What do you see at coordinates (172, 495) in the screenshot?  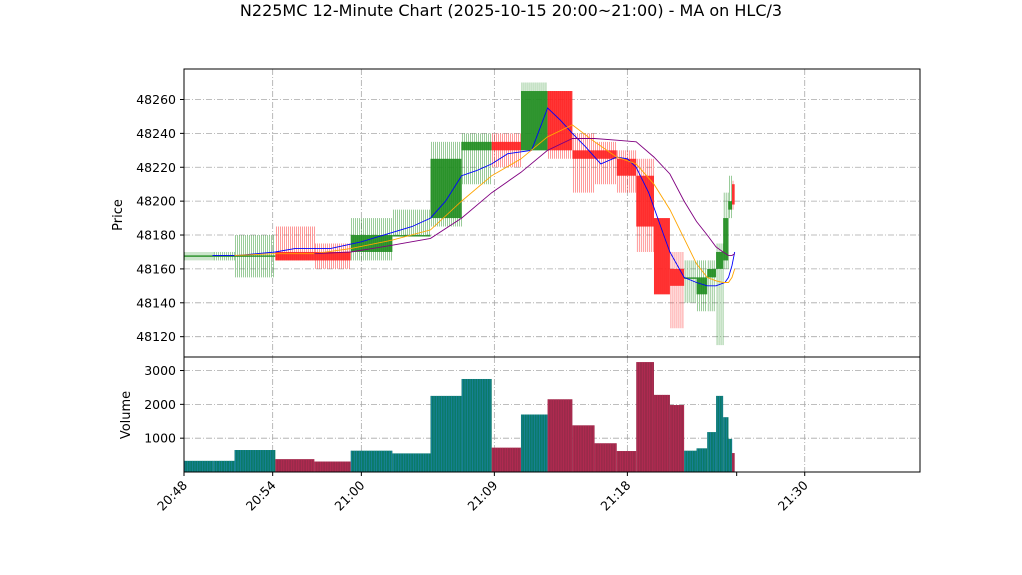 I see `x-tick-label: 20:48` at bounding box center [172, 495].